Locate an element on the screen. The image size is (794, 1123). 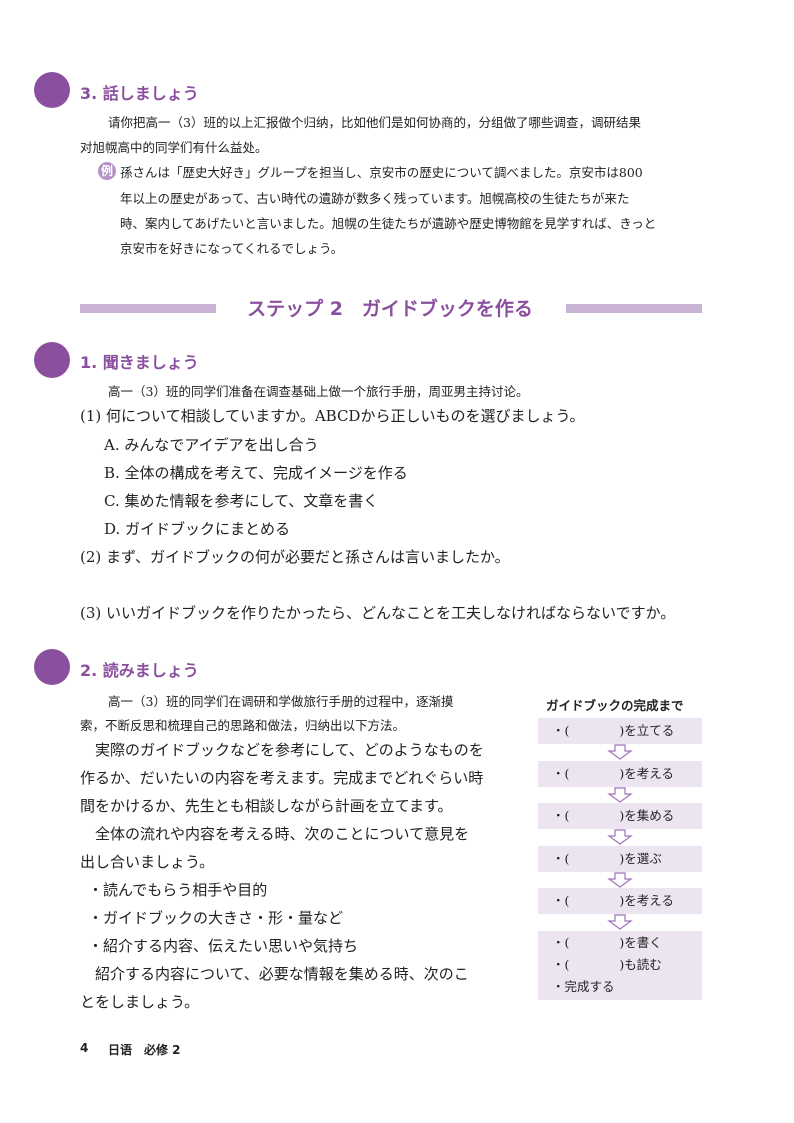
section-3-intro-2: 对旭幌高中的同学们有什么益处。 is located at coordinates (174, 147).